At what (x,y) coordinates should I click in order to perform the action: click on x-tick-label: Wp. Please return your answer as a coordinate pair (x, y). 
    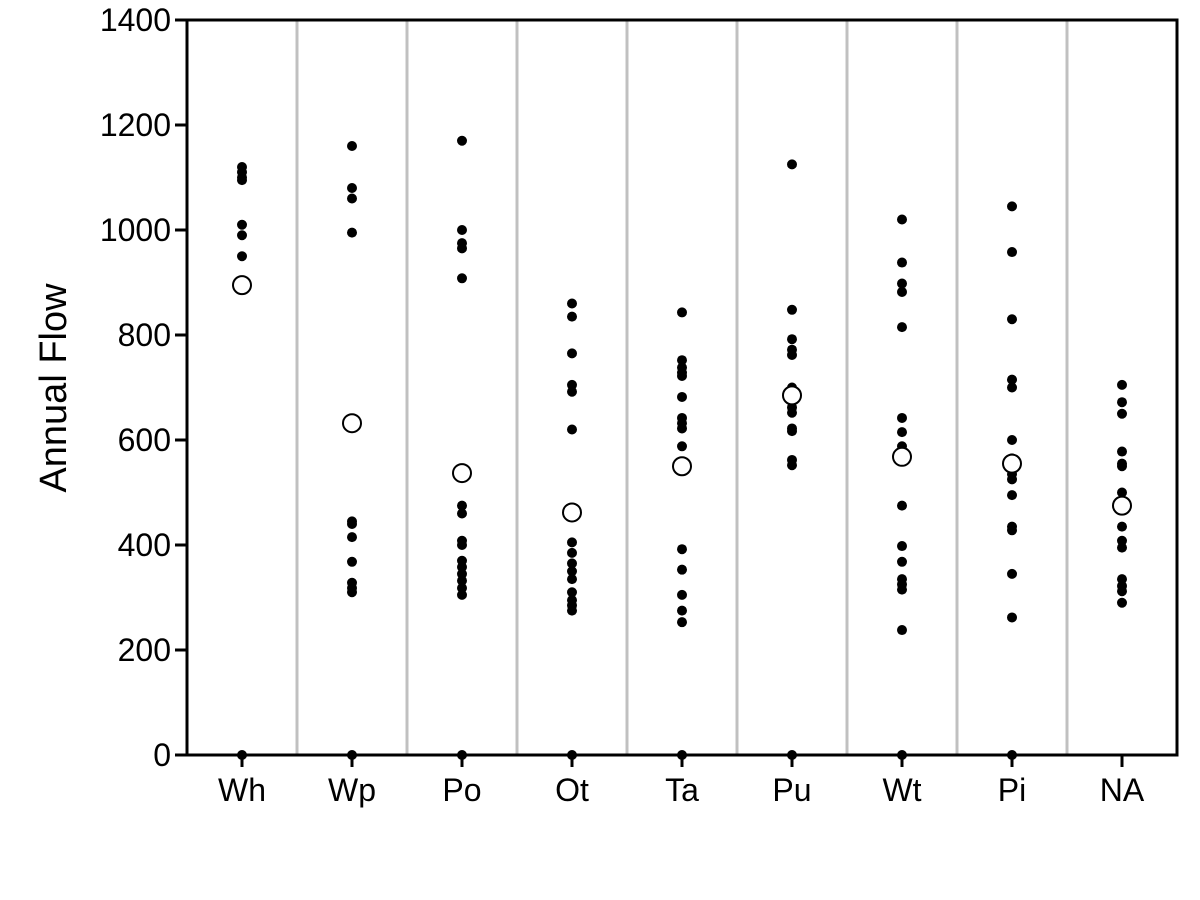
    Looking at the image, I should click on (352, 790).